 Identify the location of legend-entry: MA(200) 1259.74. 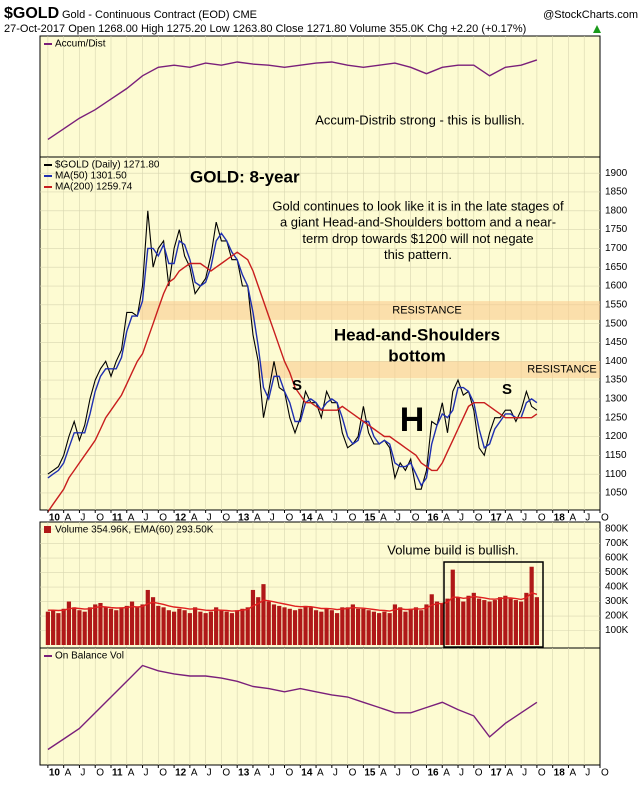
(94, 187).